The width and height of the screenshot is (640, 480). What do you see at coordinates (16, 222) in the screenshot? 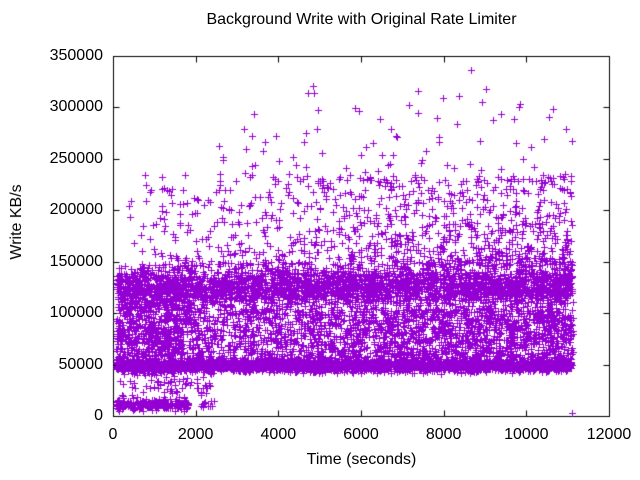
I see `y-axis-label: Write KB/s` at bounding box center [16, 222].